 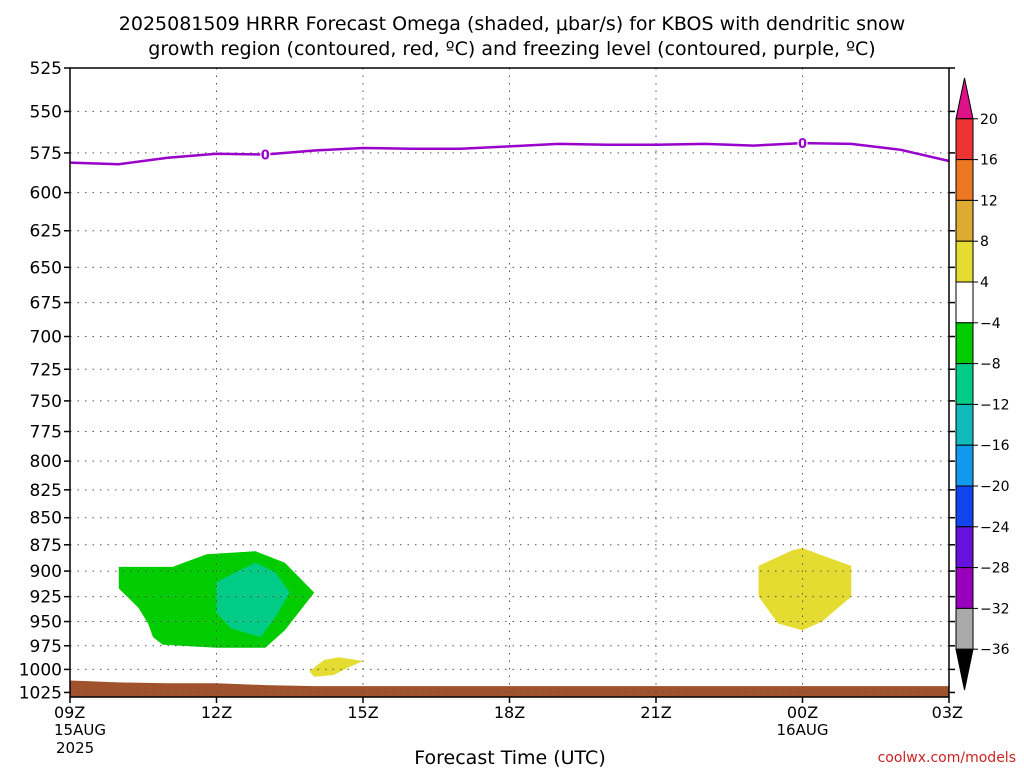 I want to click on y-tick-label: 550, so click(x=46, y=112).